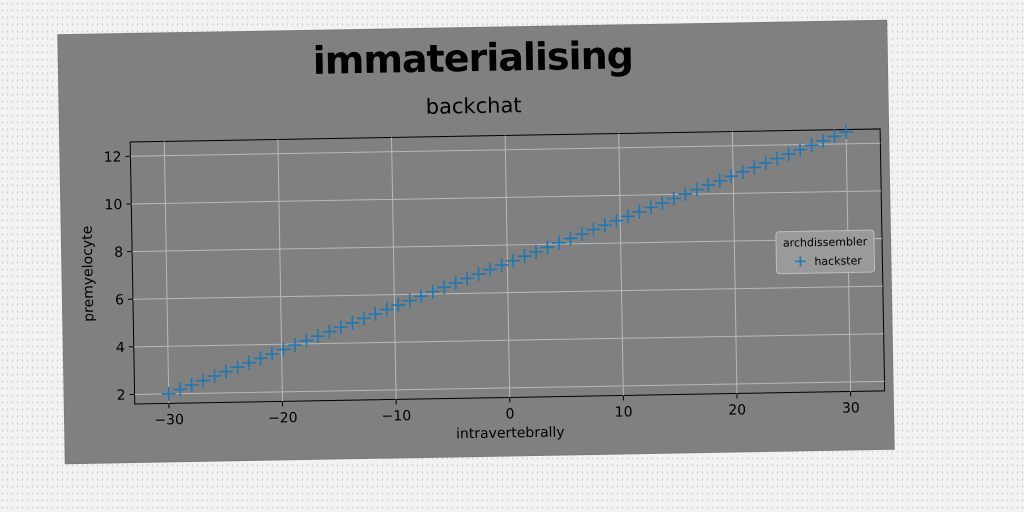 The image size is (1024, 512). I want to click on legend-title: archdissembler, so click(825, 242).